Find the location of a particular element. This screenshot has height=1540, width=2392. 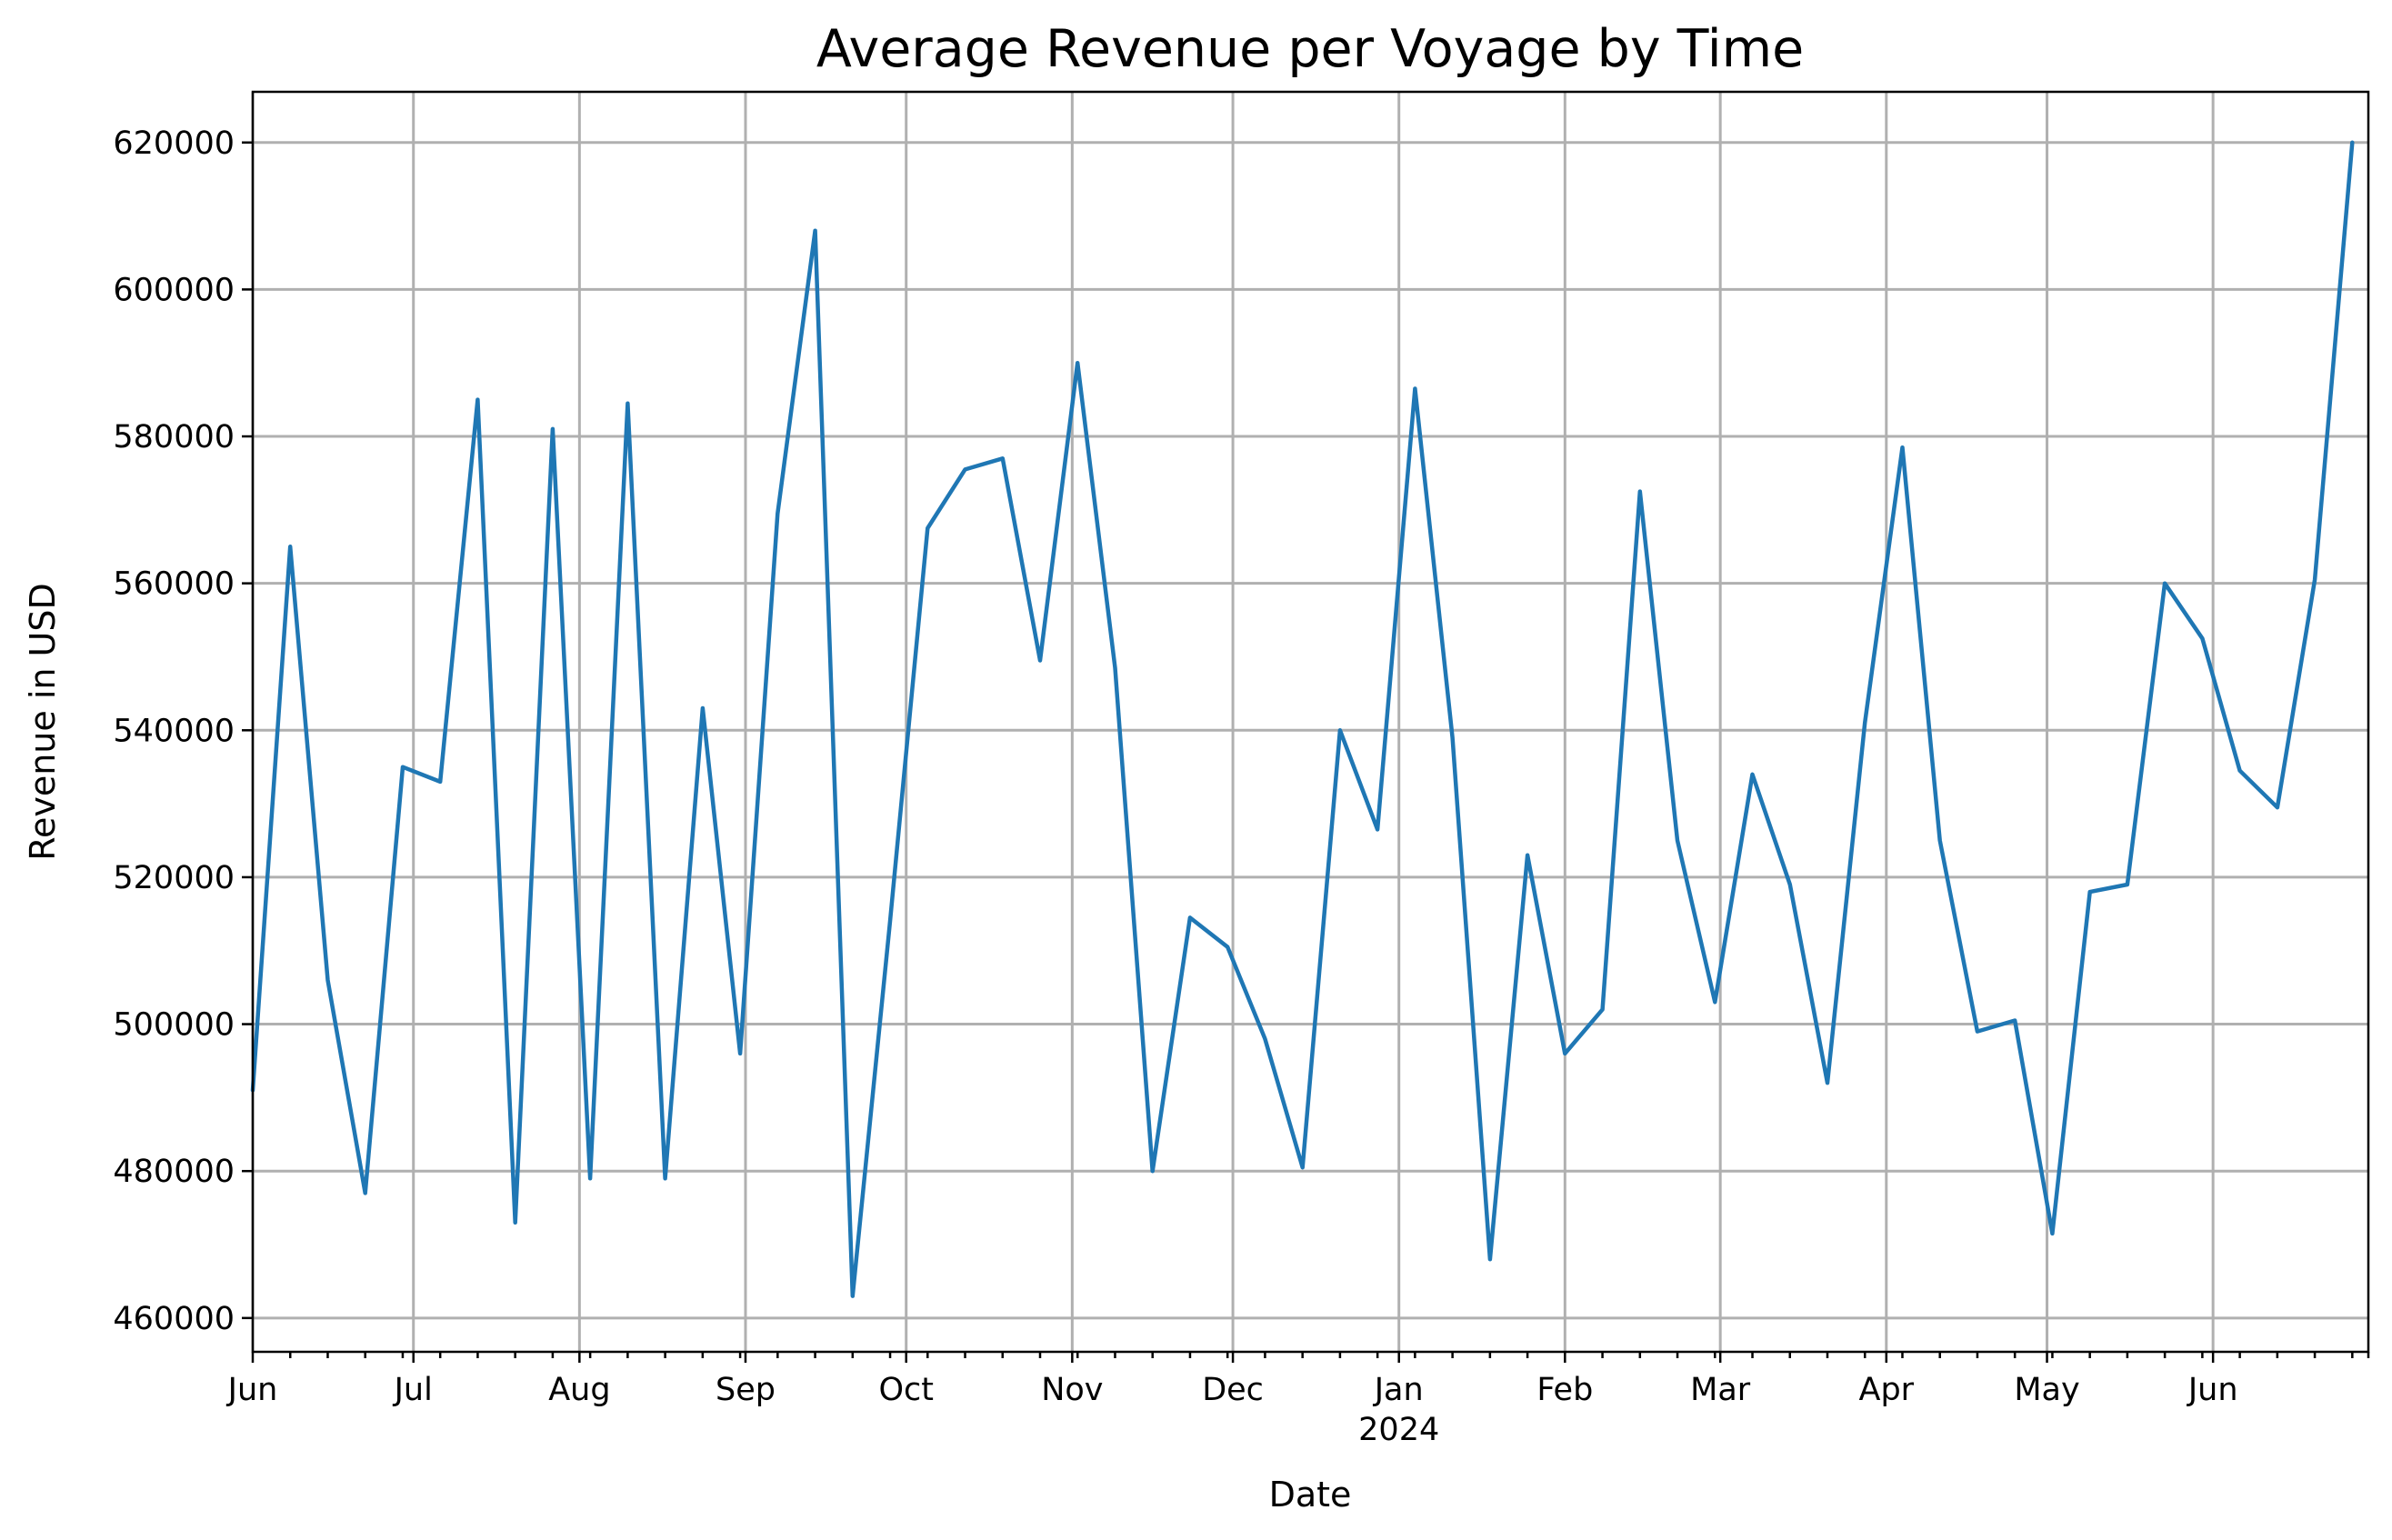

x-axis-label: Date is located at coordinates (1310, 1495).